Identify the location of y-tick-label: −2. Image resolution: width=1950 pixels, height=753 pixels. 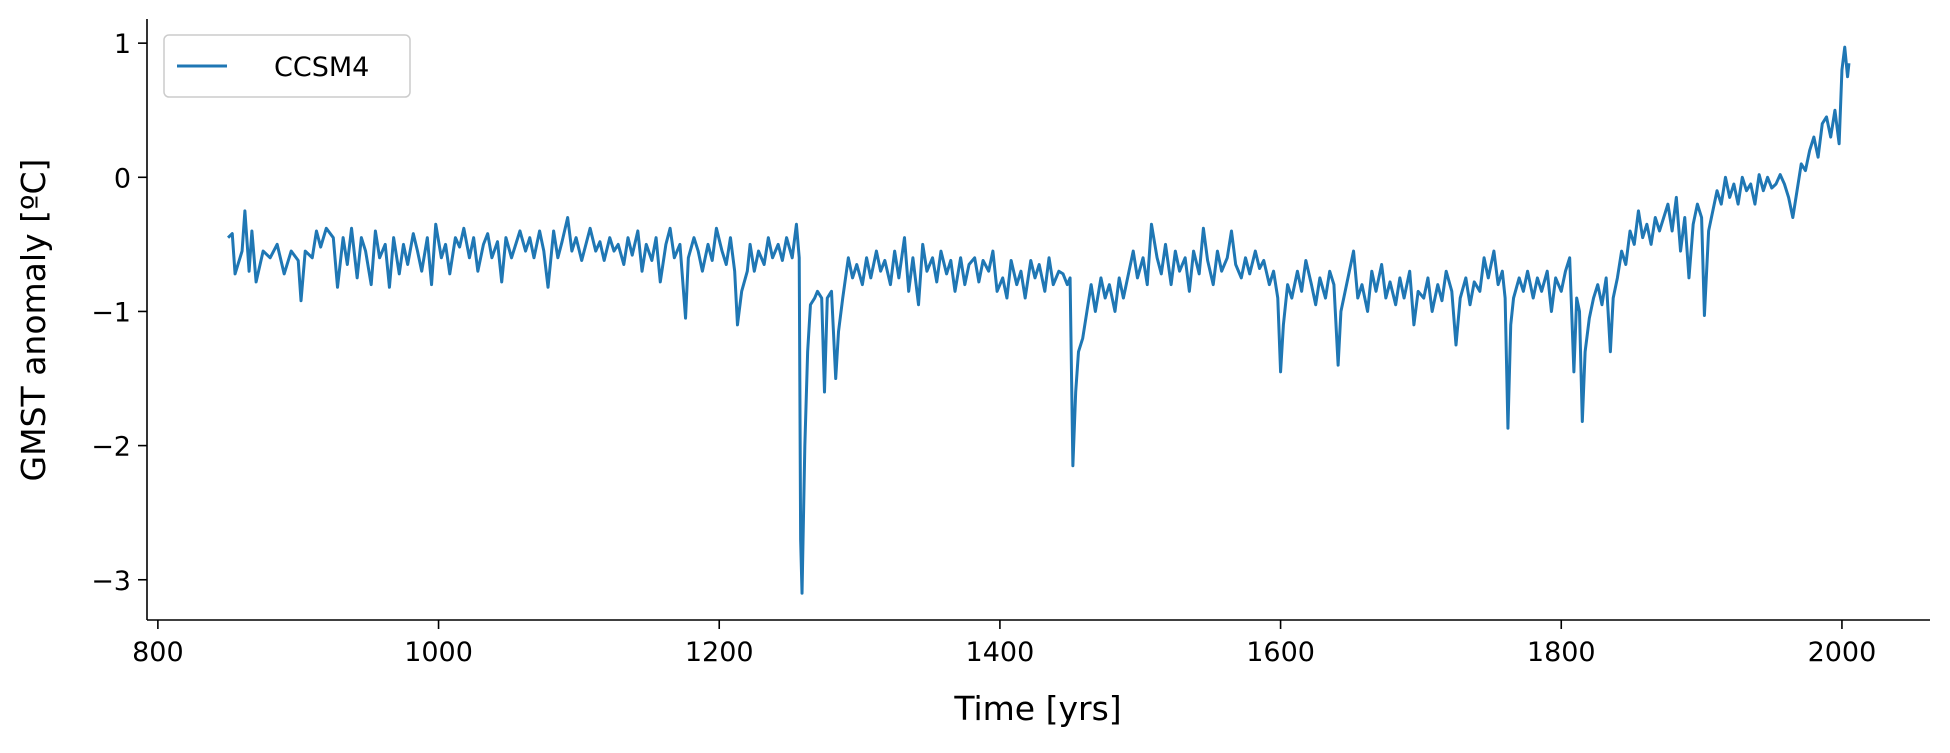
(111, 447).